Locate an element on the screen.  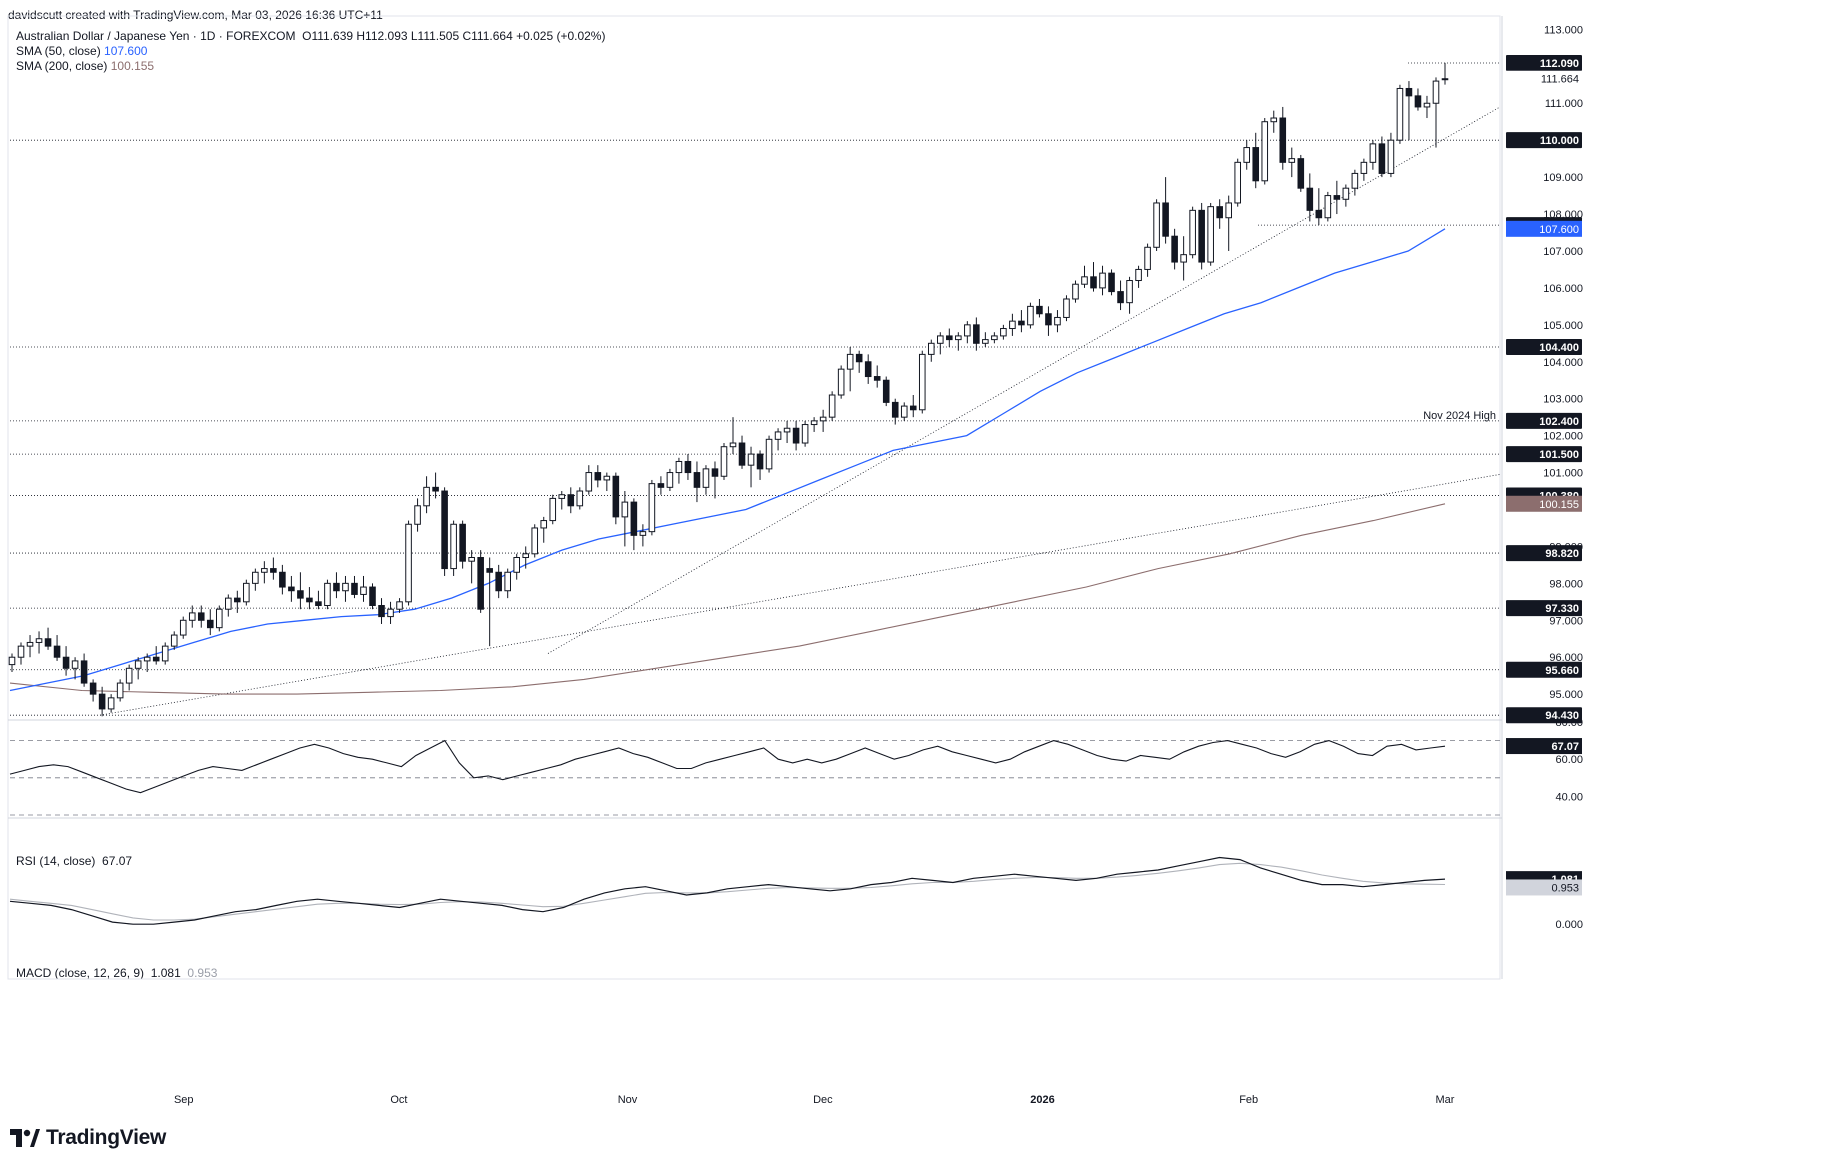
level-label: 102.400 is located at coordinates (1559, 422).